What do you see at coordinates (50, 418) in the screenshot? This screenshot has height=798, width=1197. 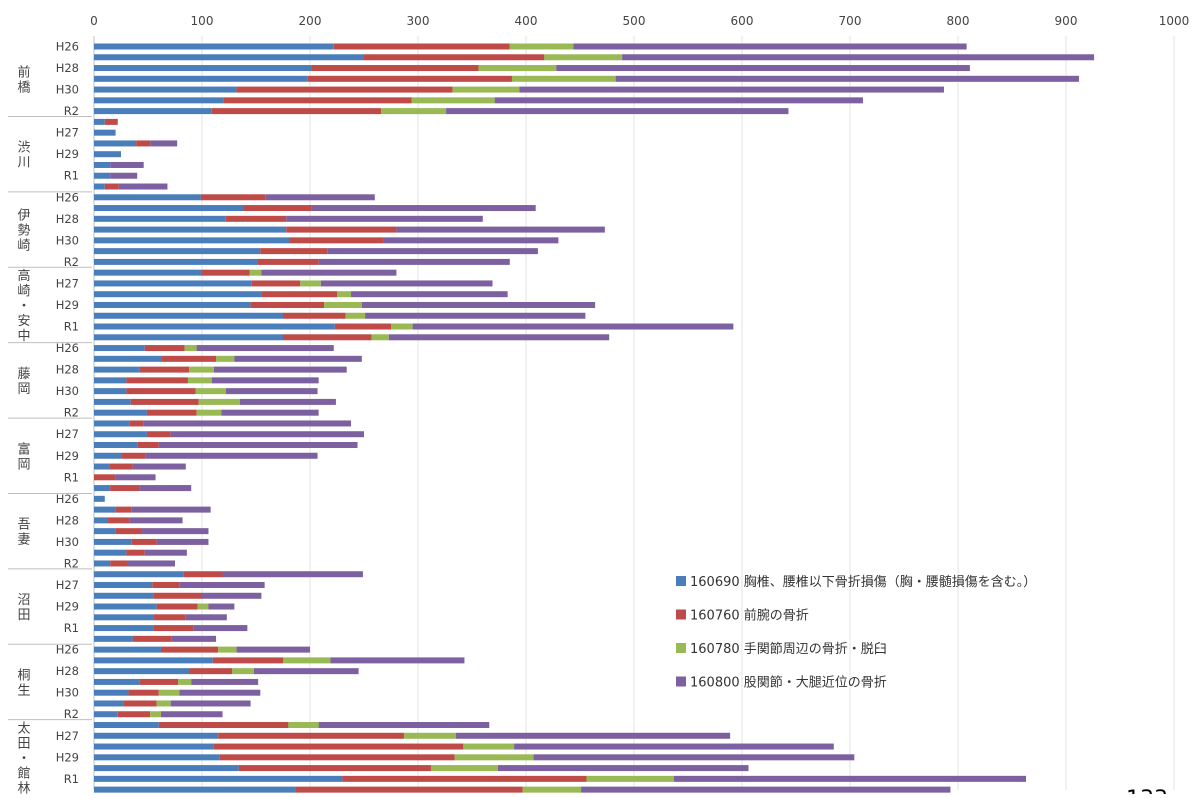 I see `group-separators` at bounding box center [50, 418].